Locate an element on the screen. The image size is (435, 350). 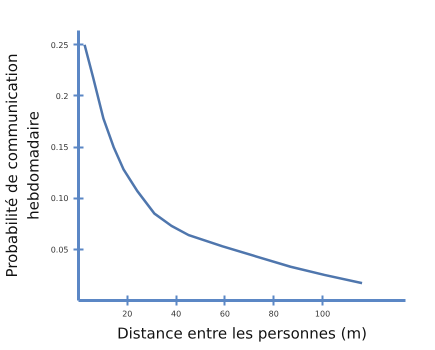
y-tick-label: 0.10 is located at coordinates (59, 199).